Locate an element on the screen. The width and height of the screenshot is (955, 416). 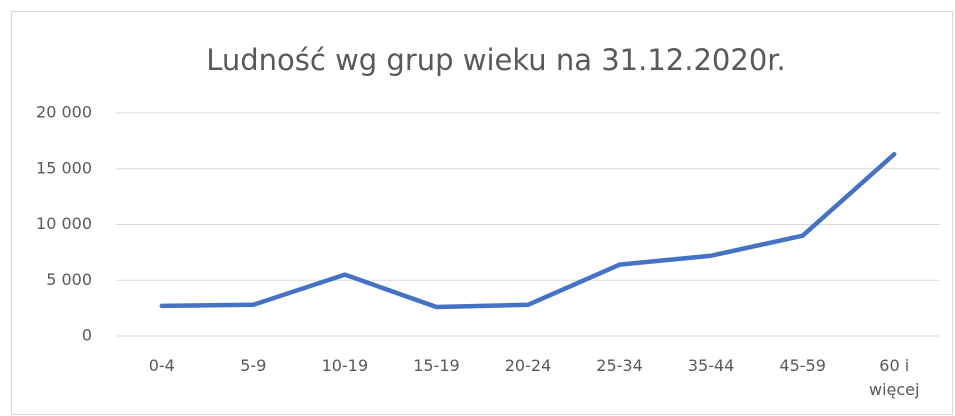
y-tick-label: 10 000 is located at coordinates (64, 223).